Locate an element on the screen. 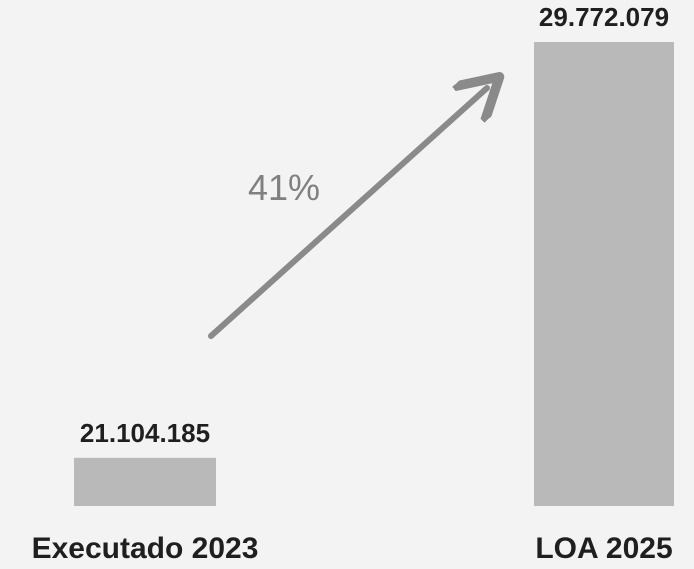  category-label-loa-2025: LOA 2025 is located at coordinates (603, 548).